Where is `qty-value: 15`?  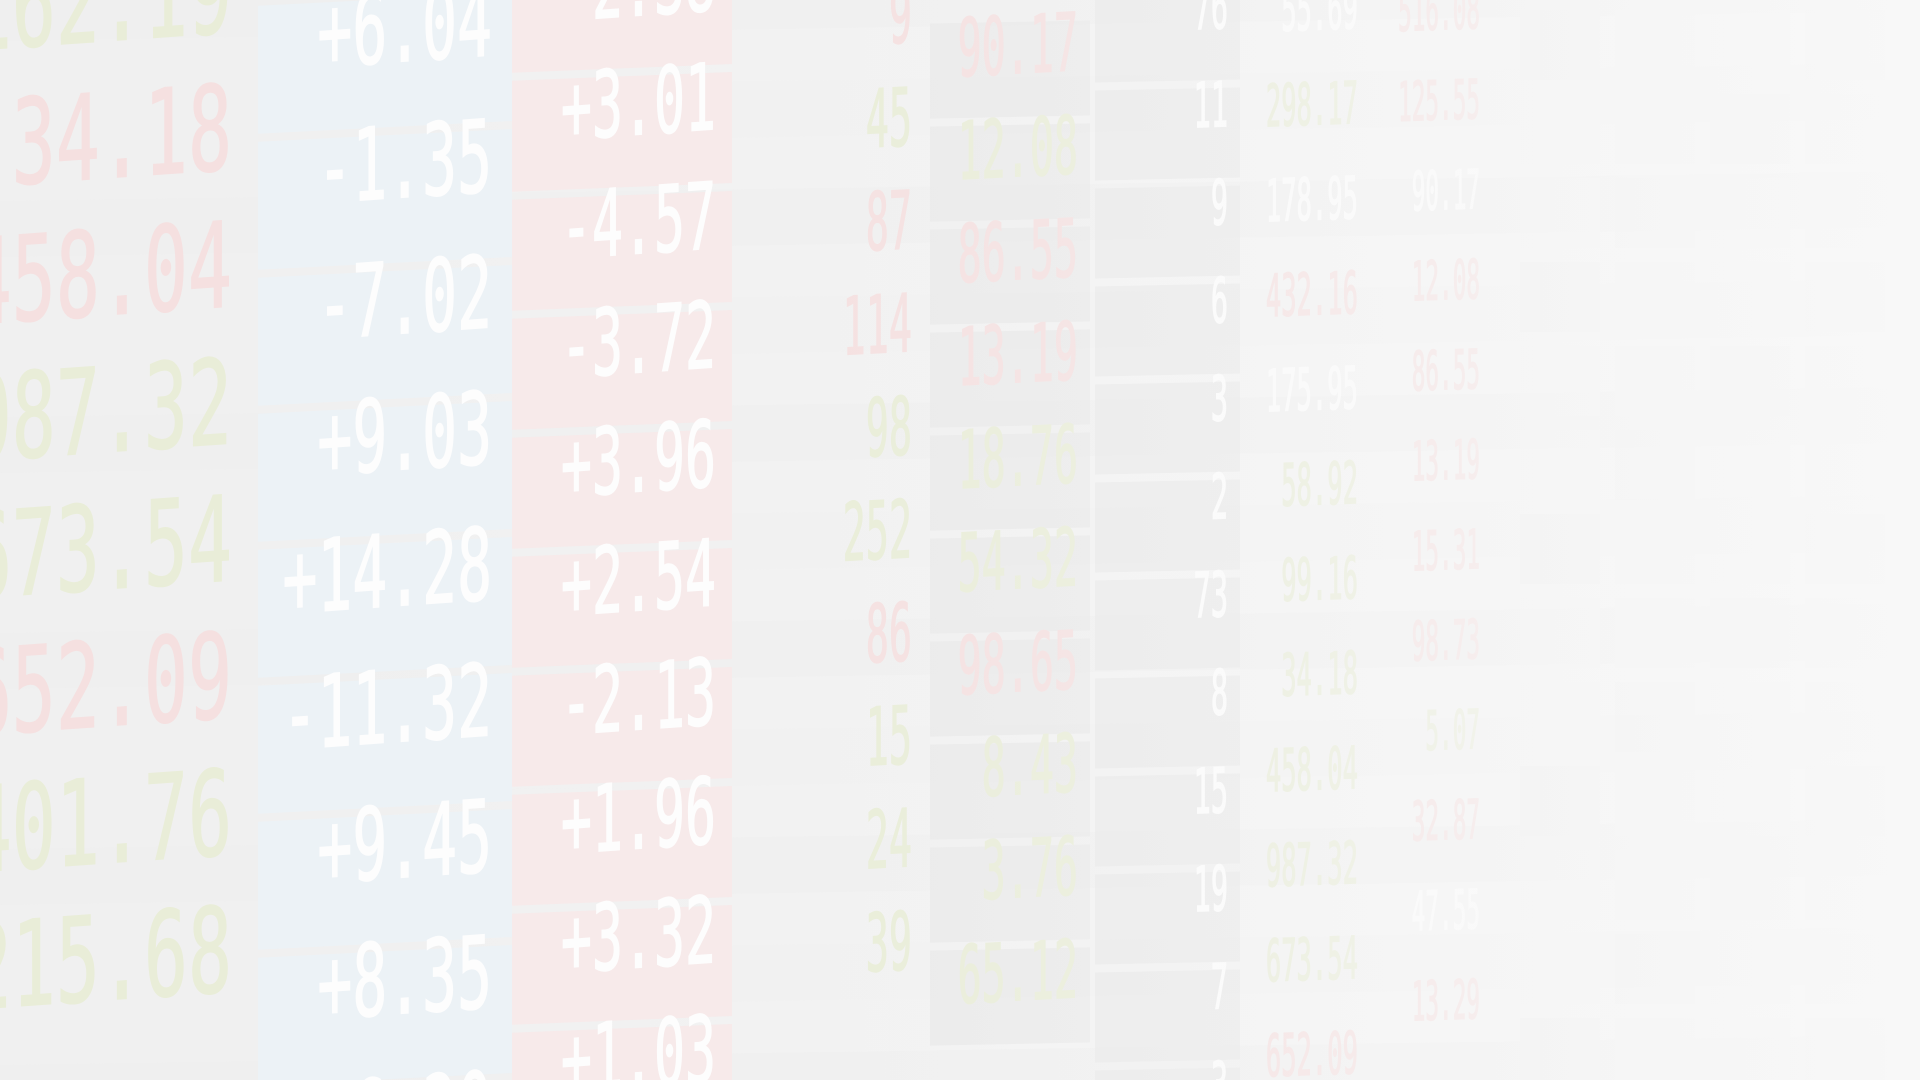
qty-value: 15 is located at coordinates (1211, 791).